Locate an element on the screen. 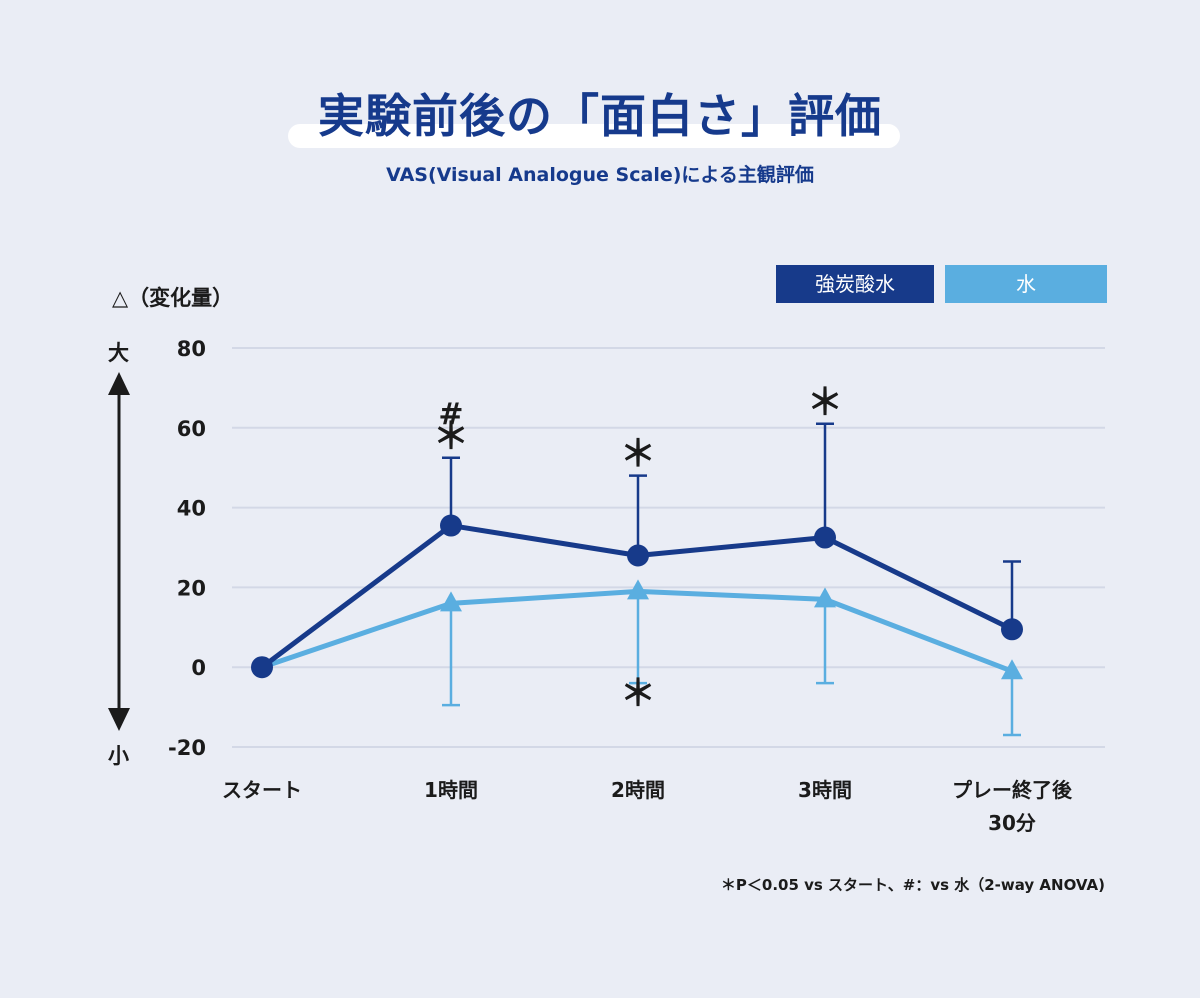 This screenshot has height=998, width=1200. y-axis-top-label: 大 is located at coordinates (118, 353).